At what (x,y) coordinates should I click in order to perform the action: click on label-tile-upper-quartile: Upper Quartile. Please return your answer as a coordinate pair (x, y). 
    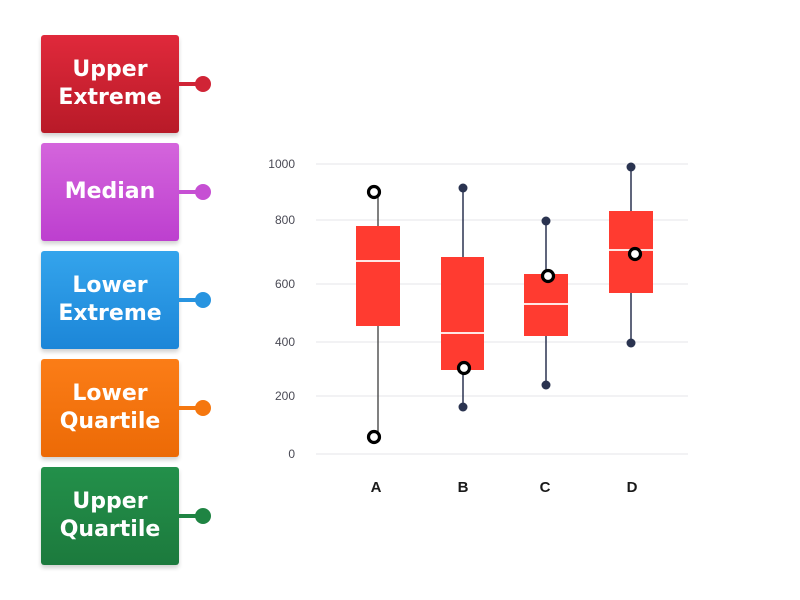
    Looking at the image, I should click on (110, 516).